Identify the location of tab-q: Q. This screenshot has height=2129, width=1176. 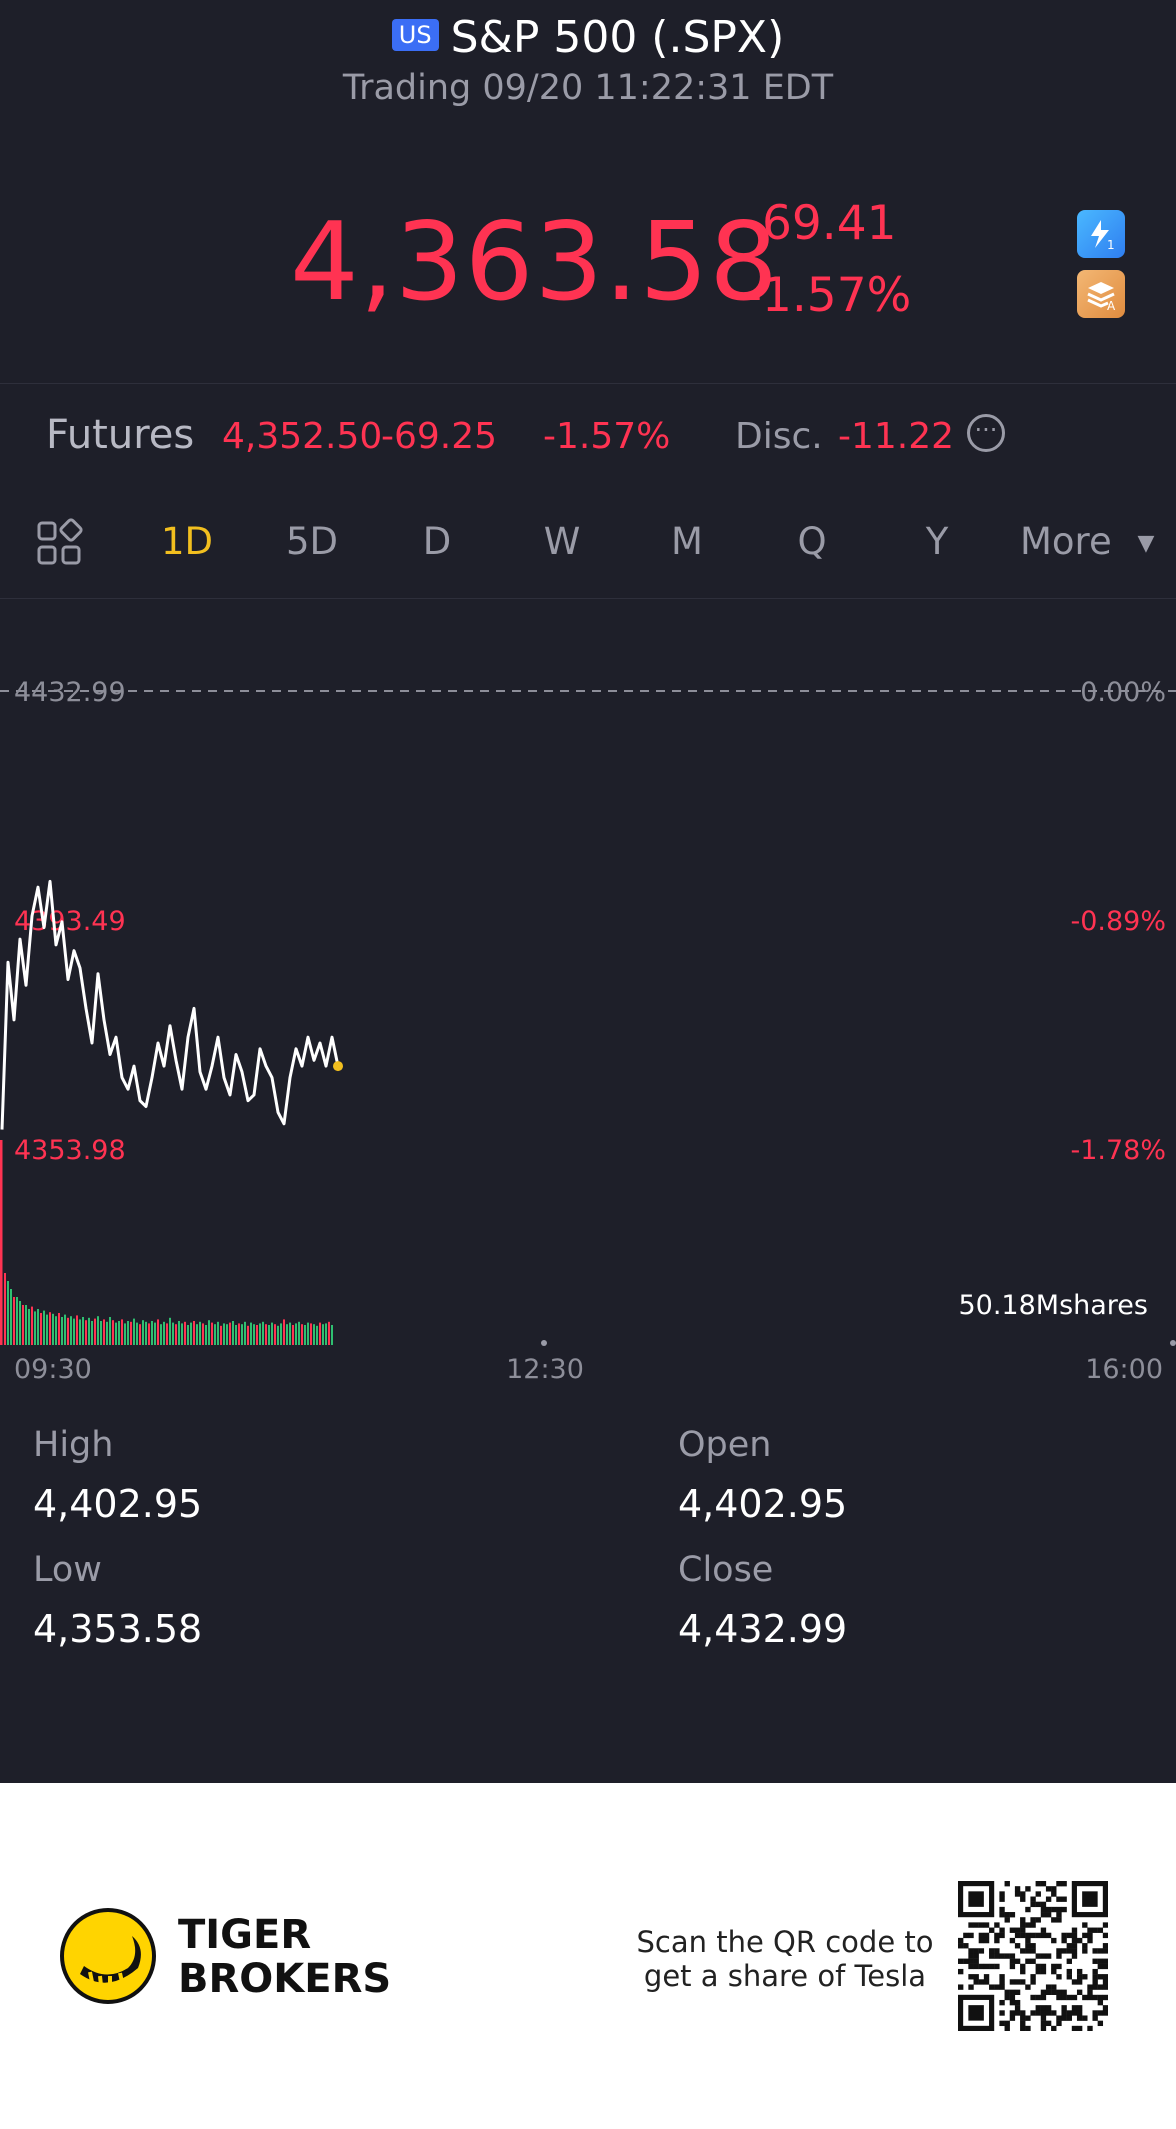
(812, 541).